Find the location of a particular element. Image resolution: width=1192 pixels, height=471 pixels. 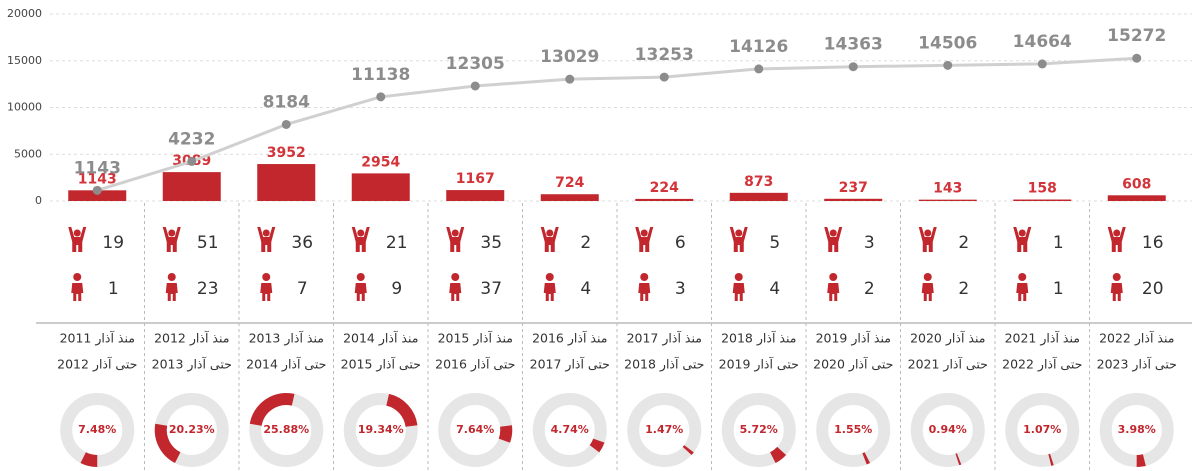

period-from: منذ آذار 2017 is located at coordinates (664, 339).